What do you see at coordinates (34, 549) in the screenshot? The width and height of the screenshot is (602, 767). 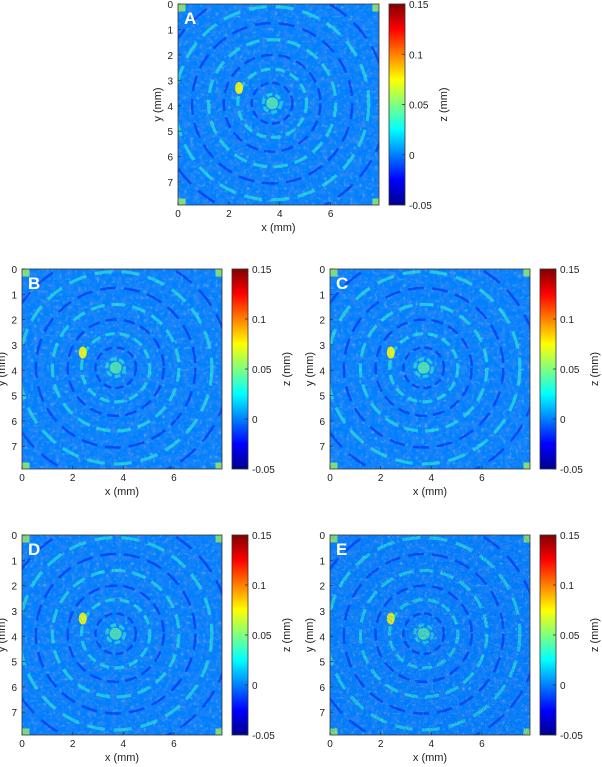 I see `panel-label: D` at bounding box center [34, 549].